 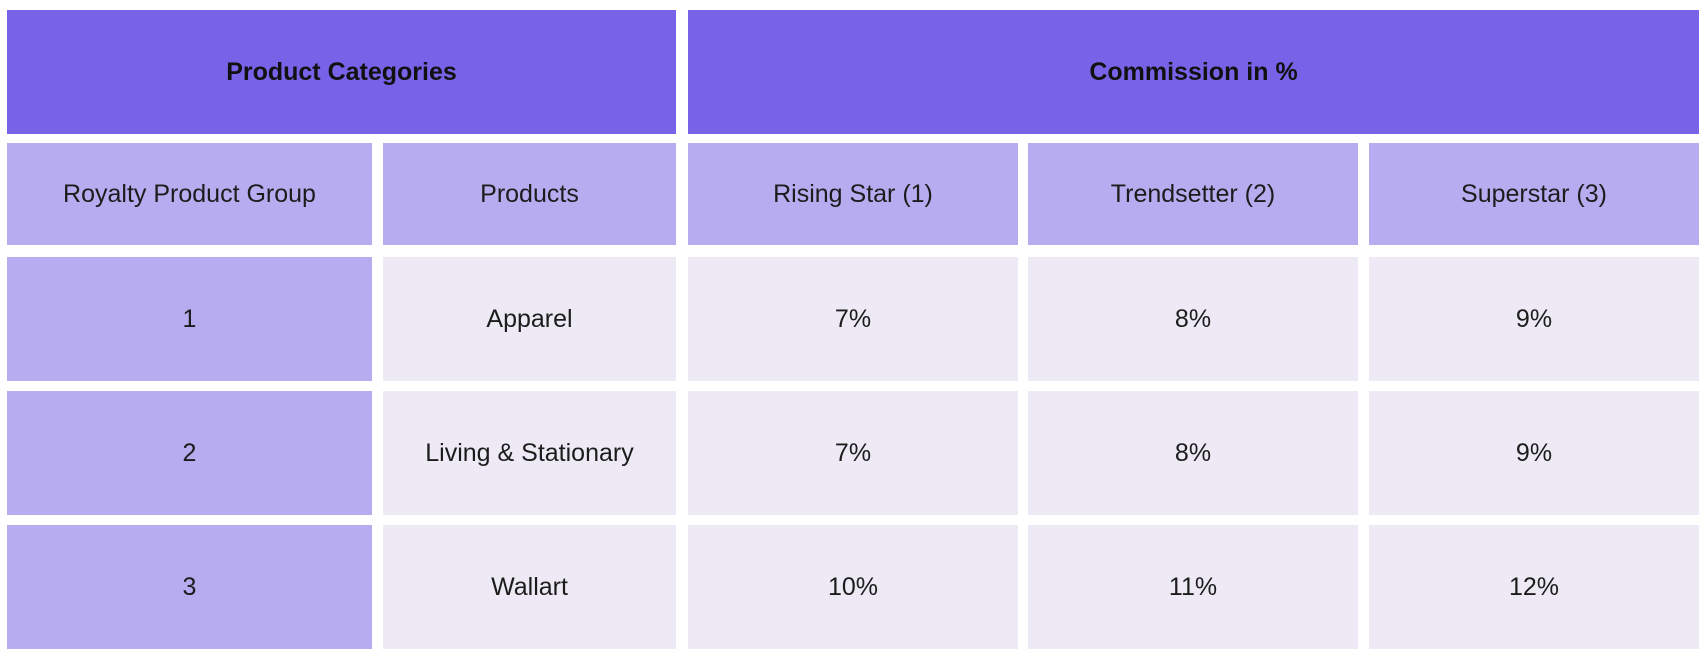 What do you see at coordinates (1193, 453) in the screenshot?
I see `row-2-trendsetter: 8%` at bounding box center [1193, 453].